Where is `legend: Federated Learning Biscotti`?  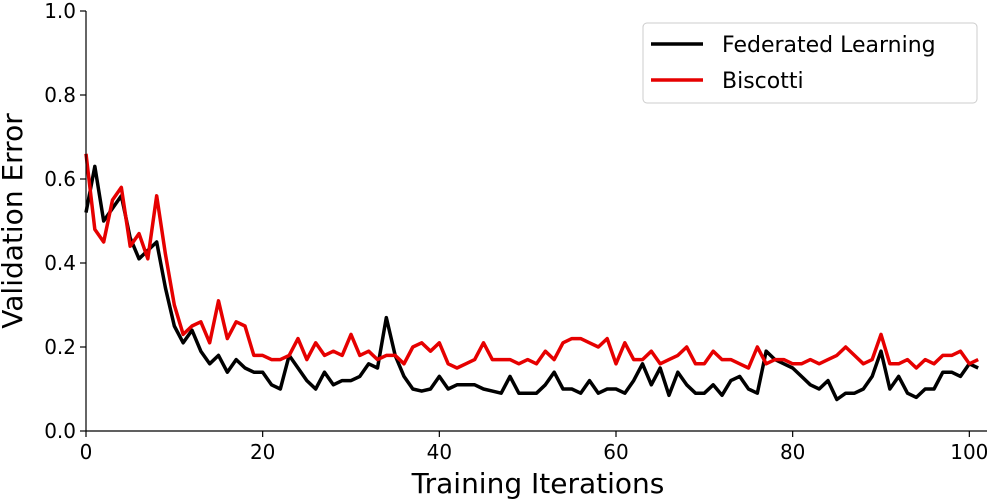
legend: Federated Learning Biscotti is located at coordinates (810, 63).